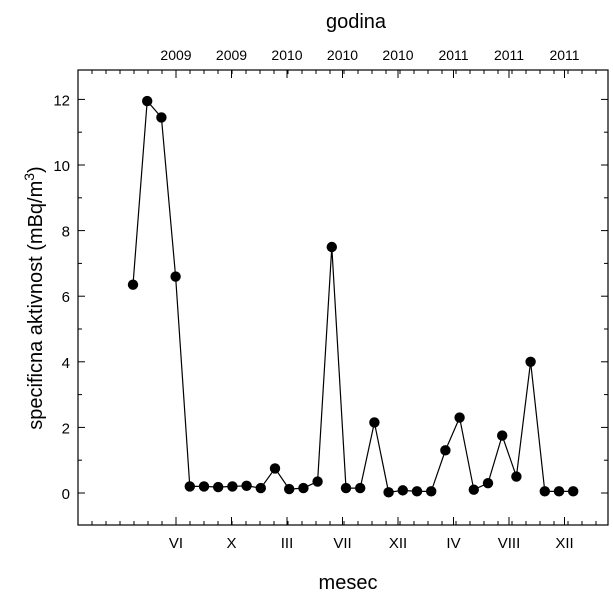 The image size is (613, 594). I want to click on y-tick-label: 10, so click(61, 166).